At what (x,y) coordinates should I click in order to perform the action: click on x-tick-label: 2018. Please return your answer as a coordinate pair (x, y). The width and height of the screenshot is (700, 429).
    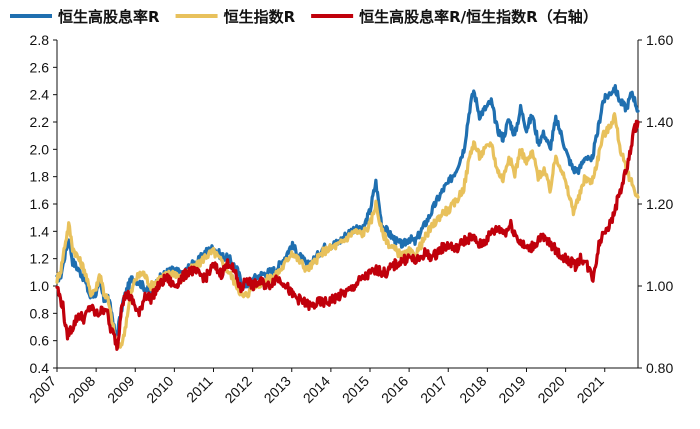
    Looking at the image, I should click on (472, 389).